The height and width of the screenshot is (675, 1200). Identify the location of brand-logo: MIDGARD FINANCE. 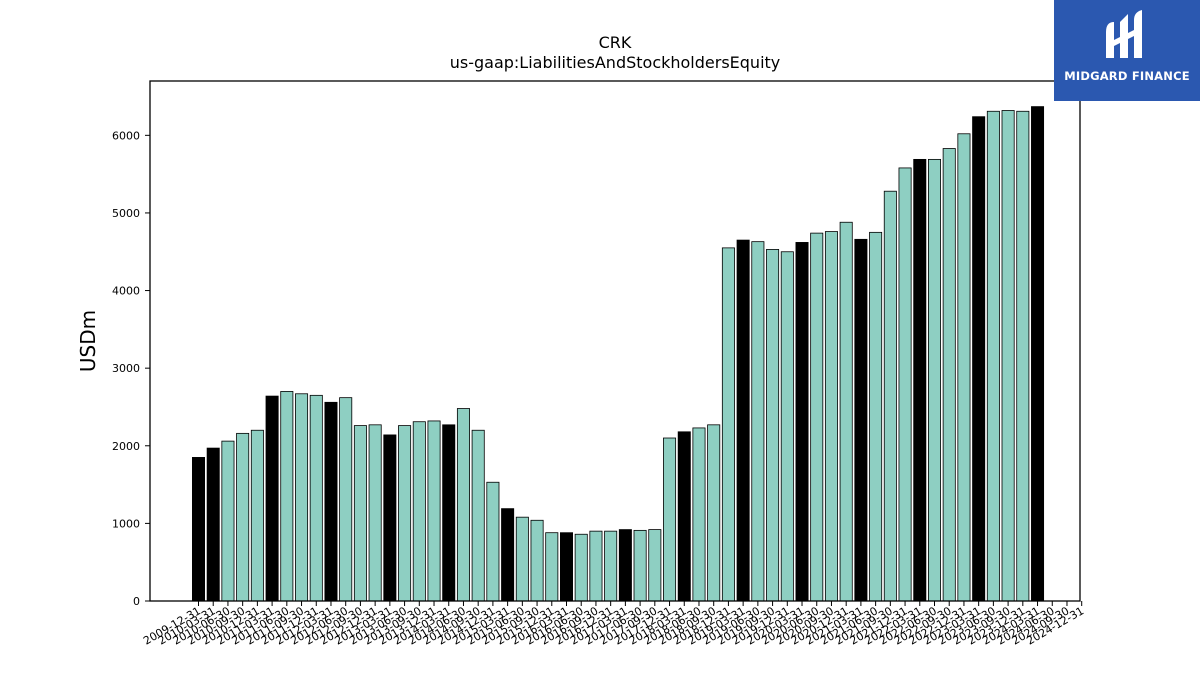
(1127, 50).